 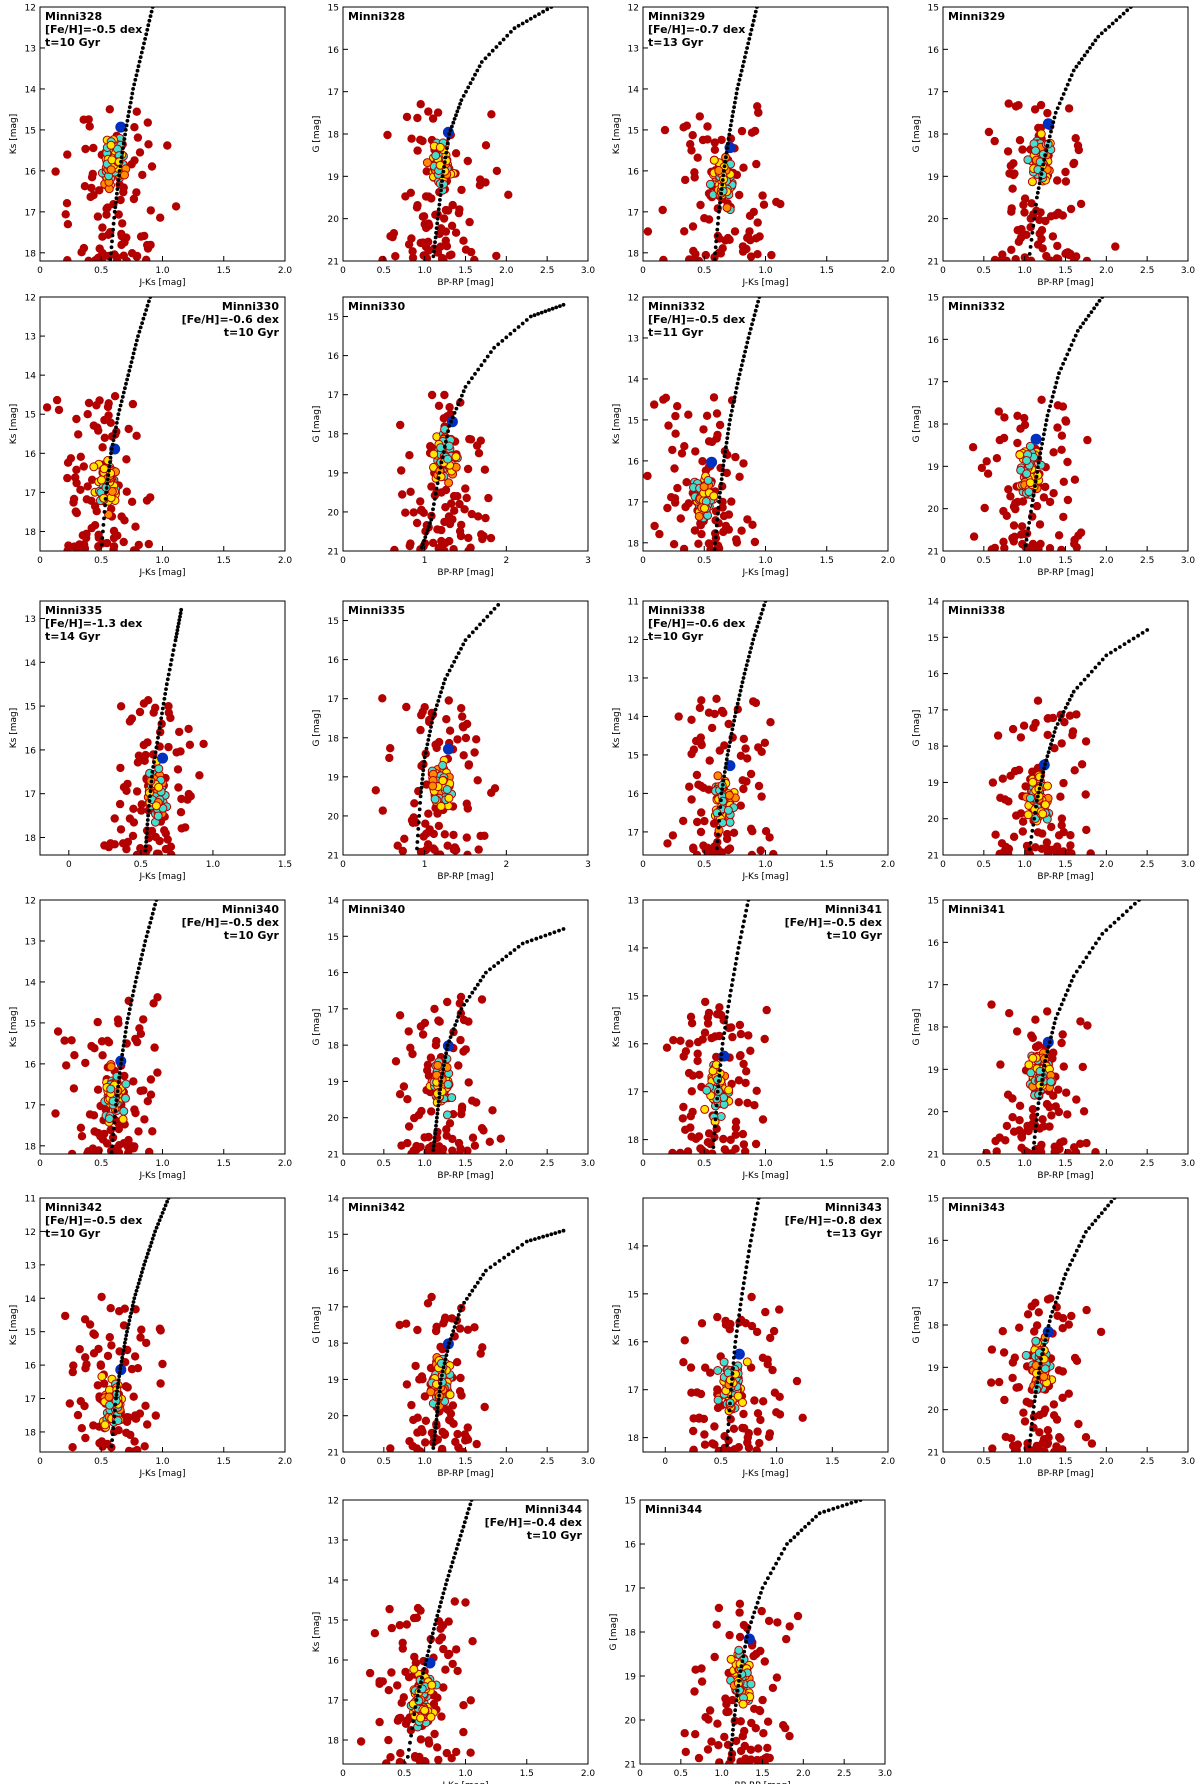 What do you see at coordinates (1065, 134) in the screenshot?
I see `axes-frame` at bounding box center [1065, 134].